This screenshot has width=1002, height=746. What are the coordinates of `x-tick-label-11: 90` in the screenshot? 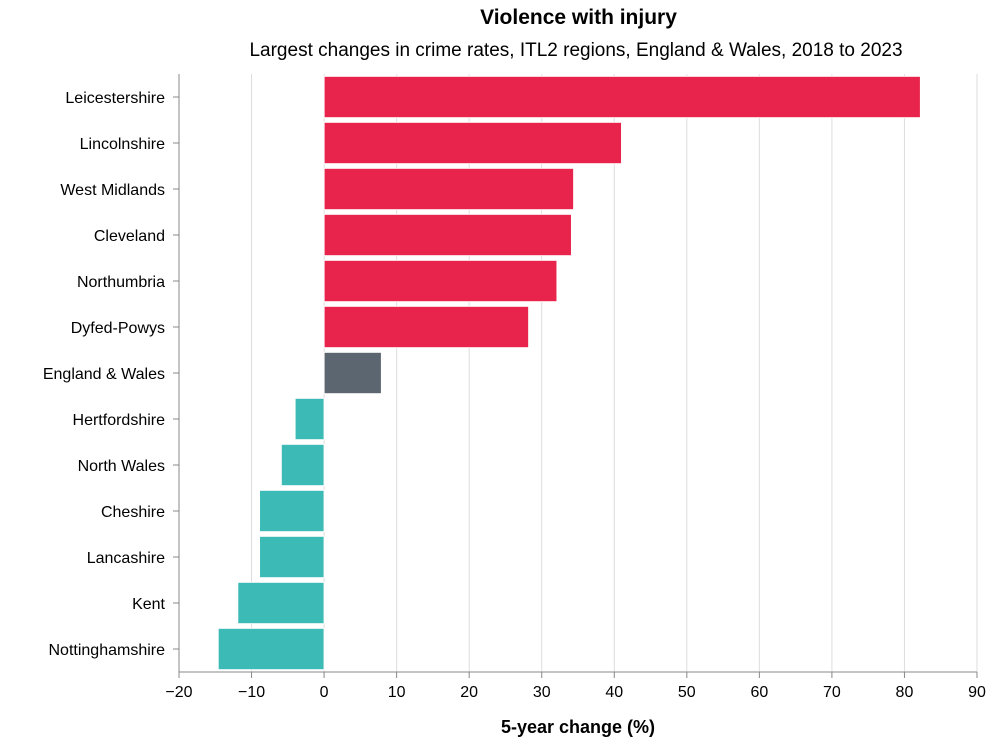 It's located at (977, 692).